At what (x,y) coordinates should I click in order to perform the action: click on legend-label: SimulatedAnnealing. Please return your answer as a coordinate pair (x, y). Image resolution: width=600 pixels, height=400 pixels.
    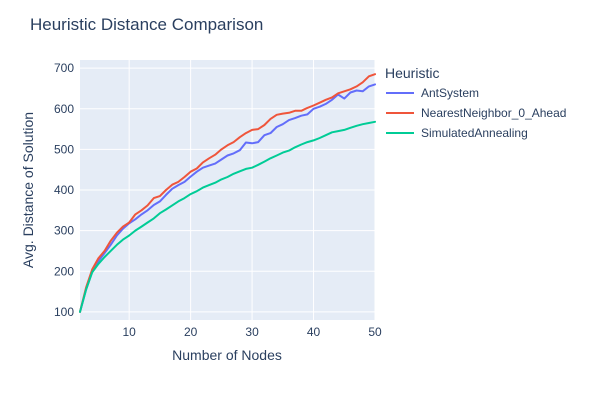
    Looking at the image, I should click on (474, 133).